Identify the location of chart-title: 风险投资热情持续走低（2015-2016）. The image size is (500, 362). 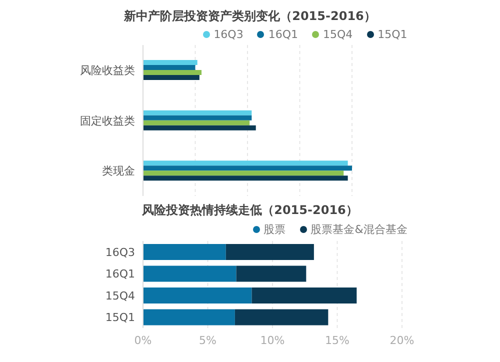
(250, 210).